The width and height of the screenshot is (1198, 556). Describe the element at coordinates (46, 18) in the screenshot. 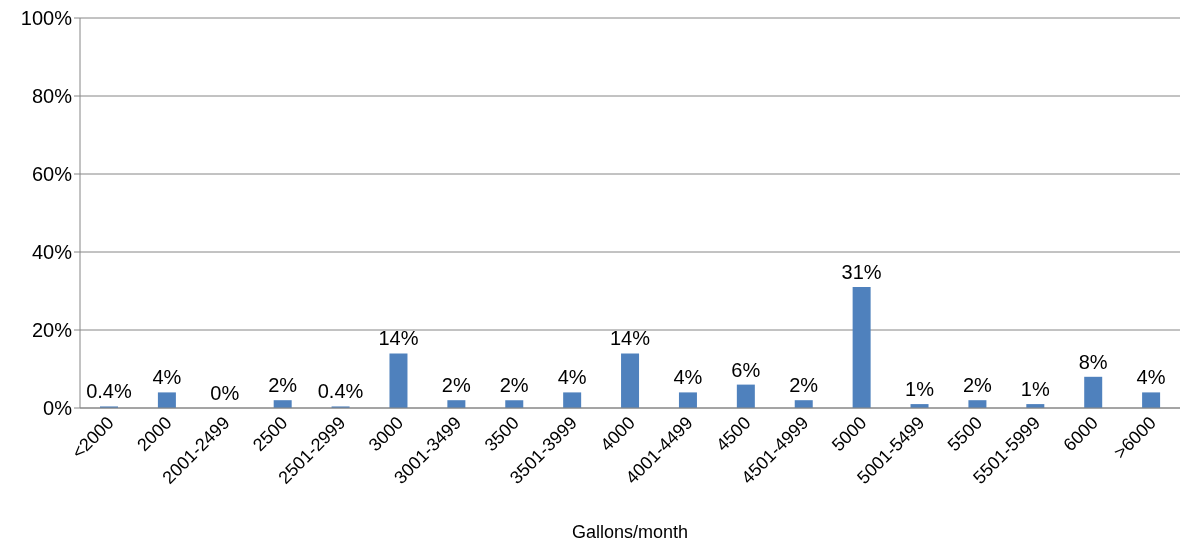

I see `y-tick-label: 100%` at that location.